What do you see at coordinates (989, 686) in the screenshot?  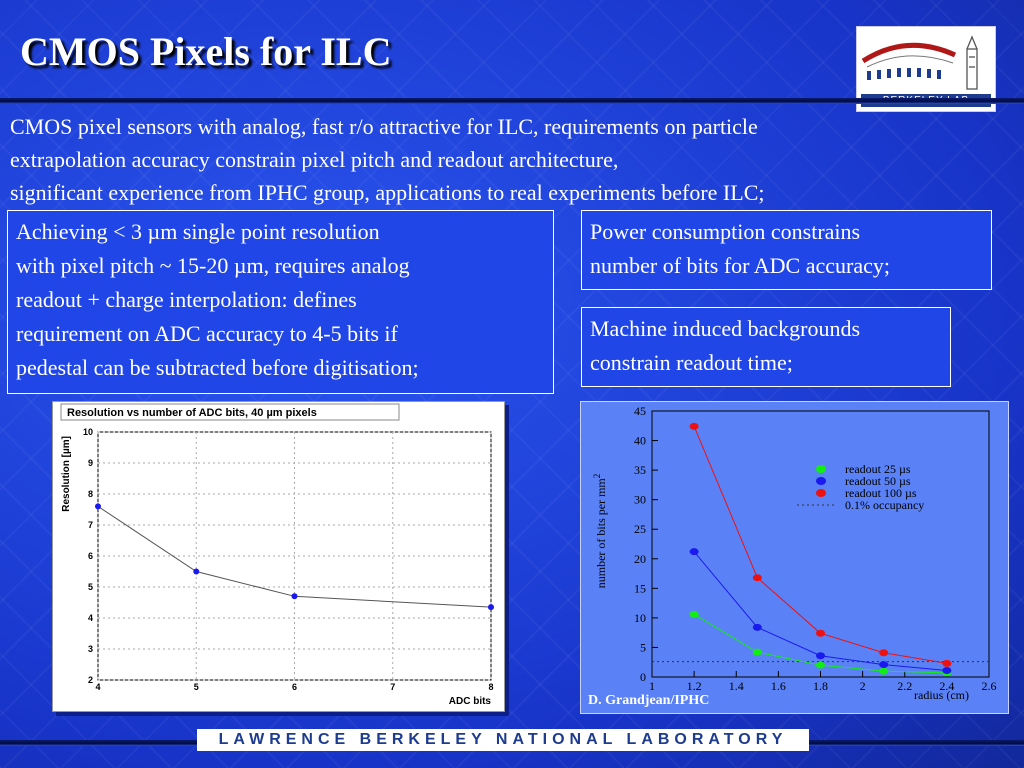 I see `x-tick-label: 2.6` at bounding box center [989, 686].